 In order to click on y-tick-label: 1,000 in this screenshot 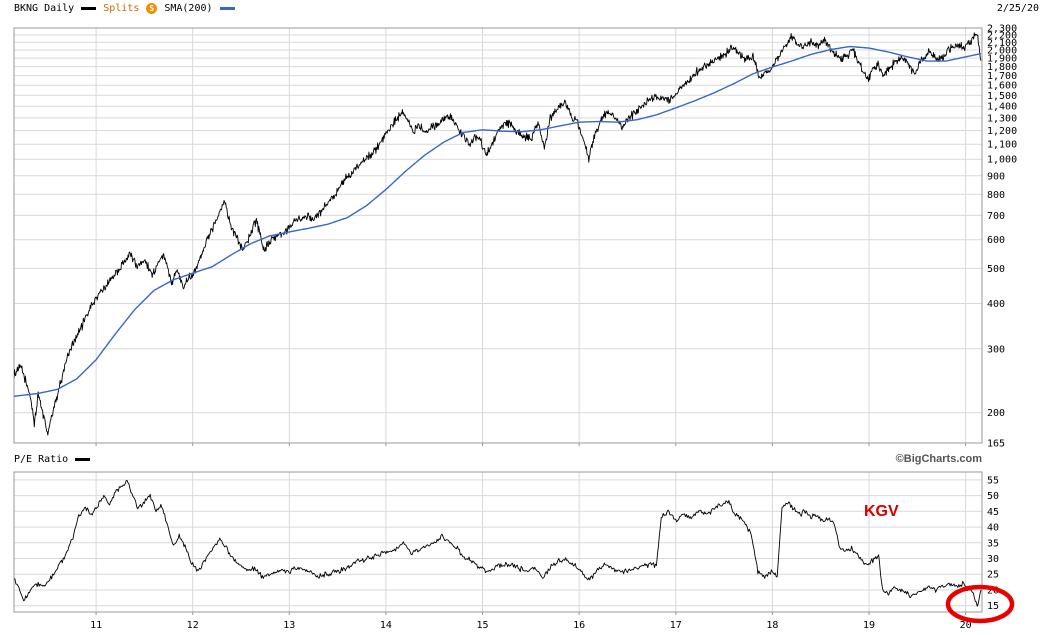, I will do `click(1002, 160)`.